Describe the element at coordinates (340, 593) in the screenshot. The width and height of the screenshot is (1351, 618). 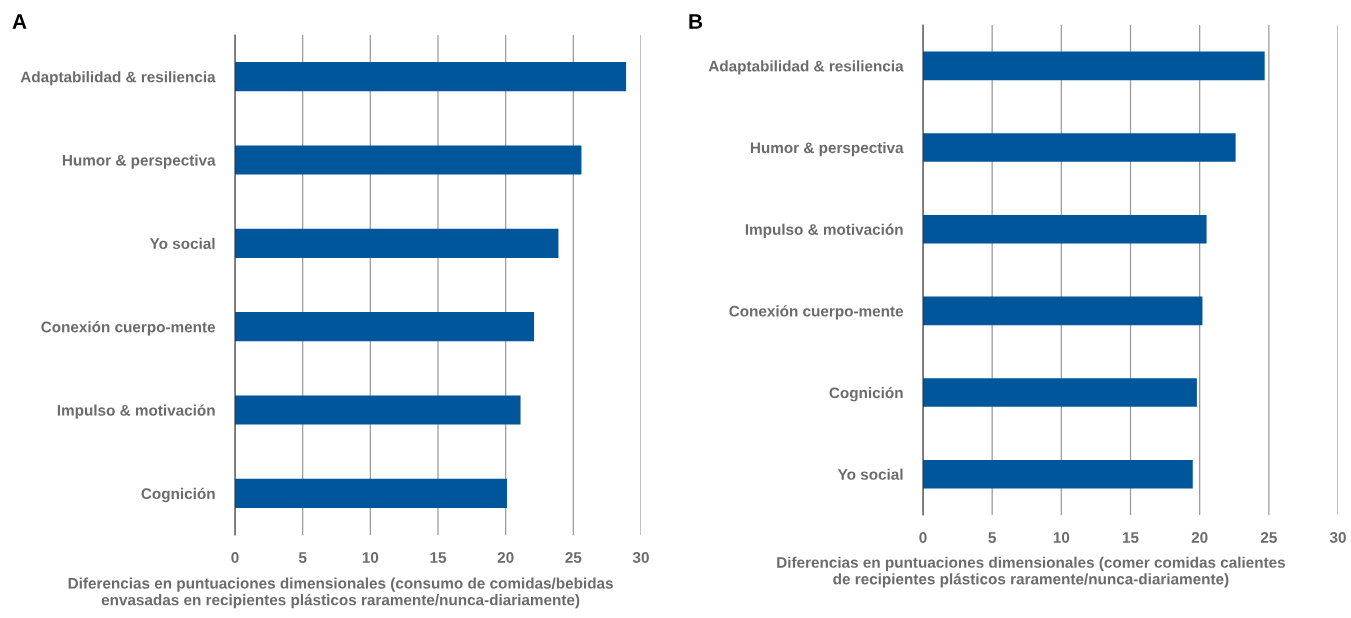
I see `x-axis-title: Diferencias en puntuaciones dimensionales (consumo de comidas/bebidas envasadas en recipientes plásticos raramente/nunca-diariamente)` at that location.